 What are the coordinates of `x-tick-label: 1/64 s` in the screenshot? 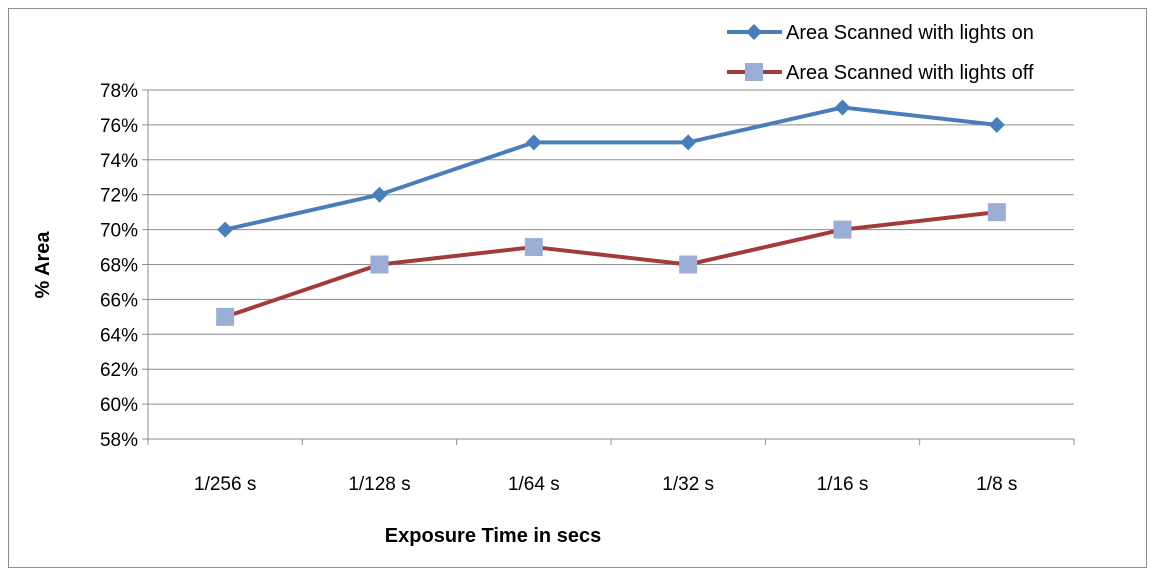 It's located at (534, 484).